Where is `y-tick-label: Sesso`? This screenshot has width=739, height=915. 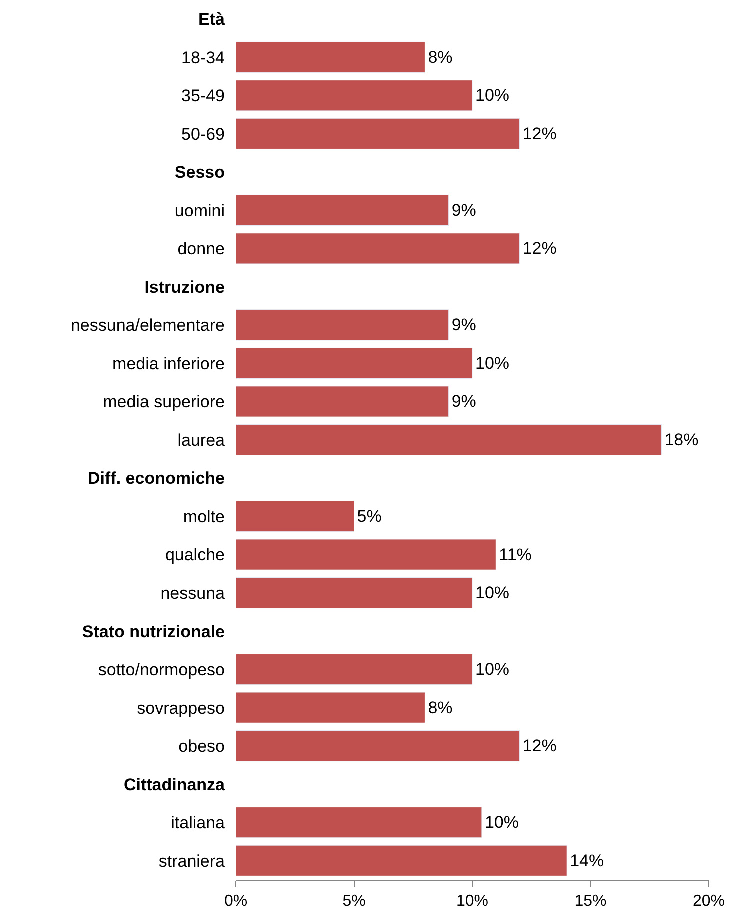 y-tick-label: Sesso is located at coordinates (199, 172).